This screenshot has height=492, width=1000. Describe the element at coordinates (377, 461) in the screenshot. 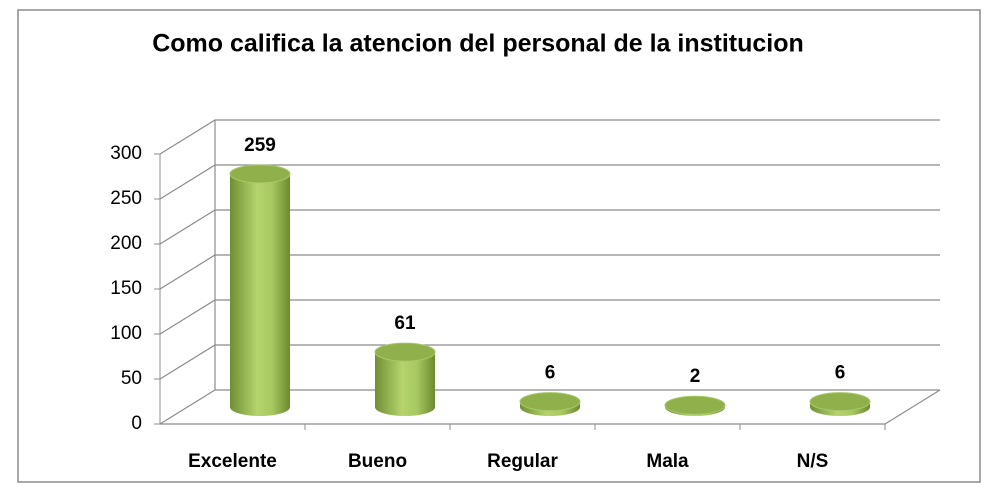

I see `x-tick-label: Bueno` at that location.